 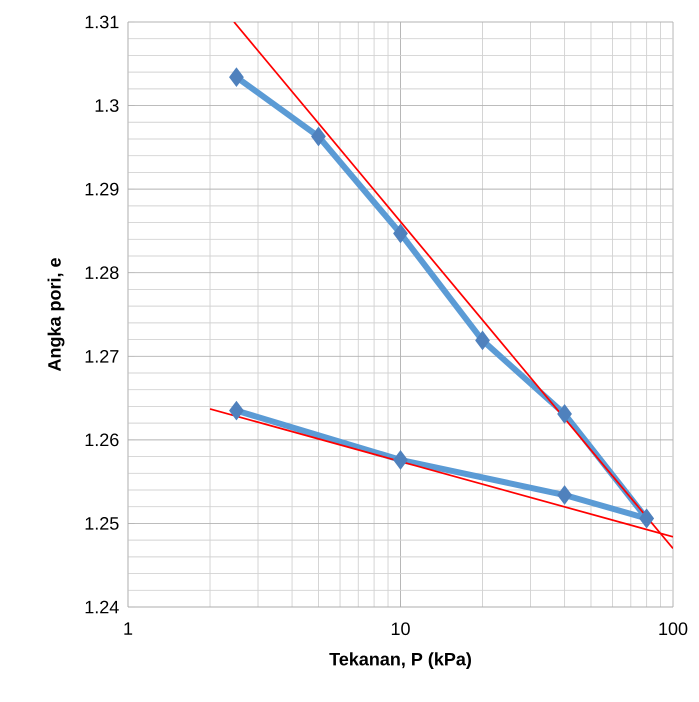 What do you see at coordinates (102, 273) in the screenshot?
I see `y-tick-label: 1.28` at bounding box center [102, 273].